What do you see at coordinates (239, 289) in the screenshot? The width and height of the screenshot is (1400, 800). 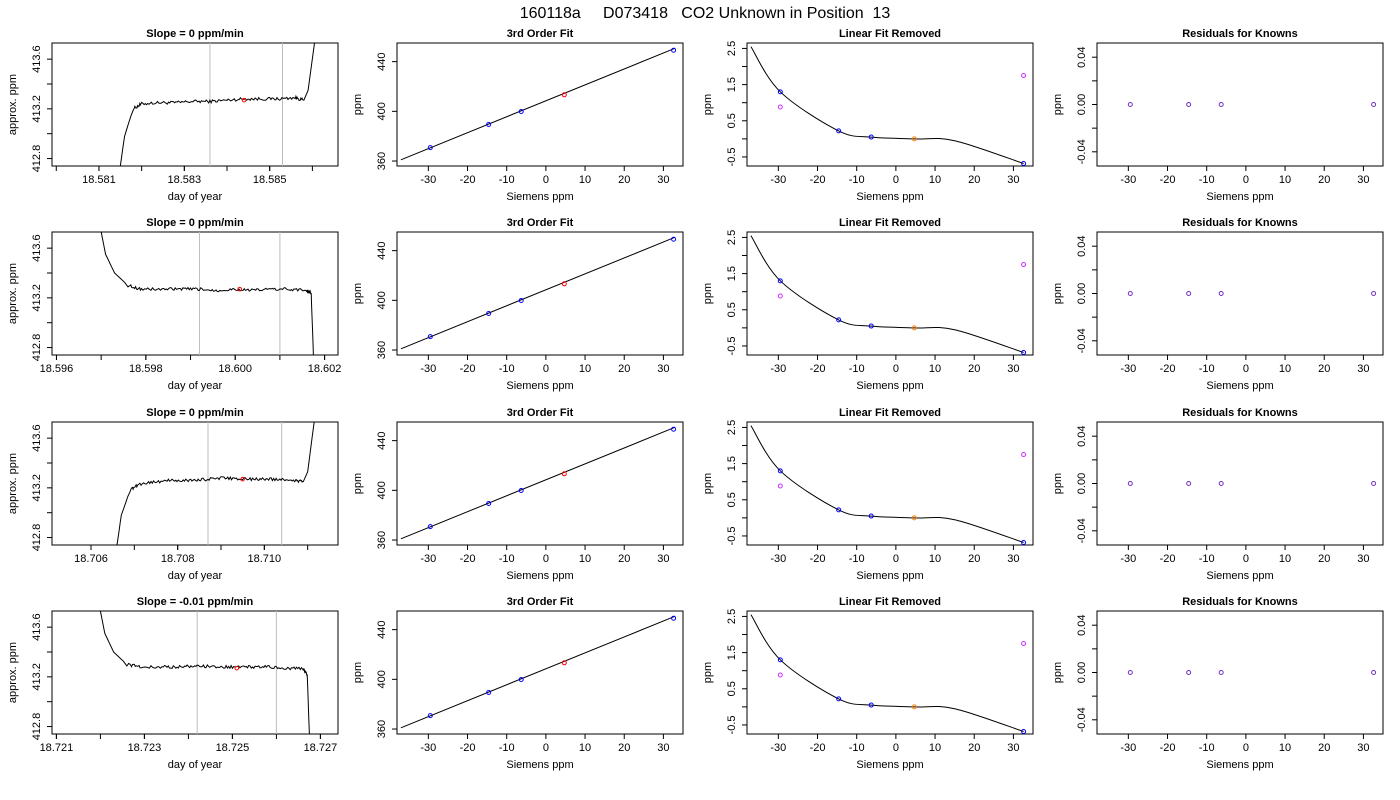 I see `mean-marker` at bounding box center [239, 289].